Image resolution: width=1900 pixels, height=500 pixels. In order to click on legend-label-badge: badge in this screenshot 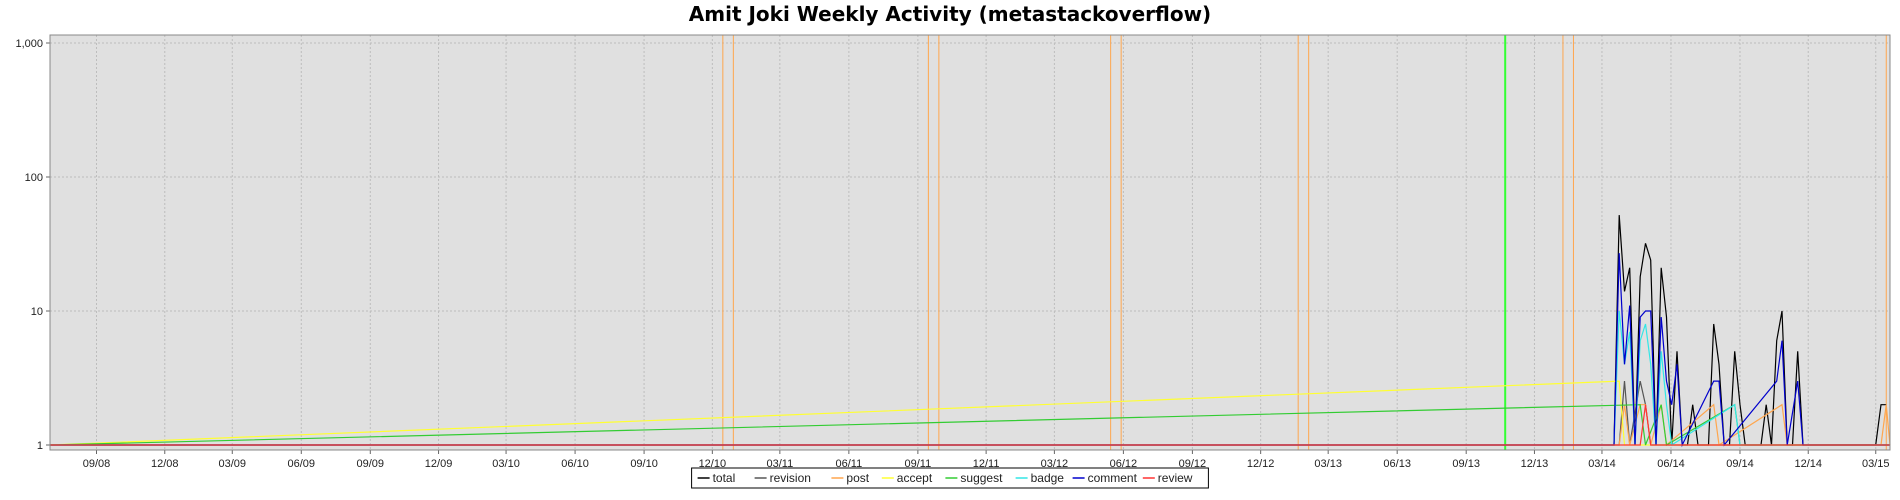, I will do `click(1048, 478)`.